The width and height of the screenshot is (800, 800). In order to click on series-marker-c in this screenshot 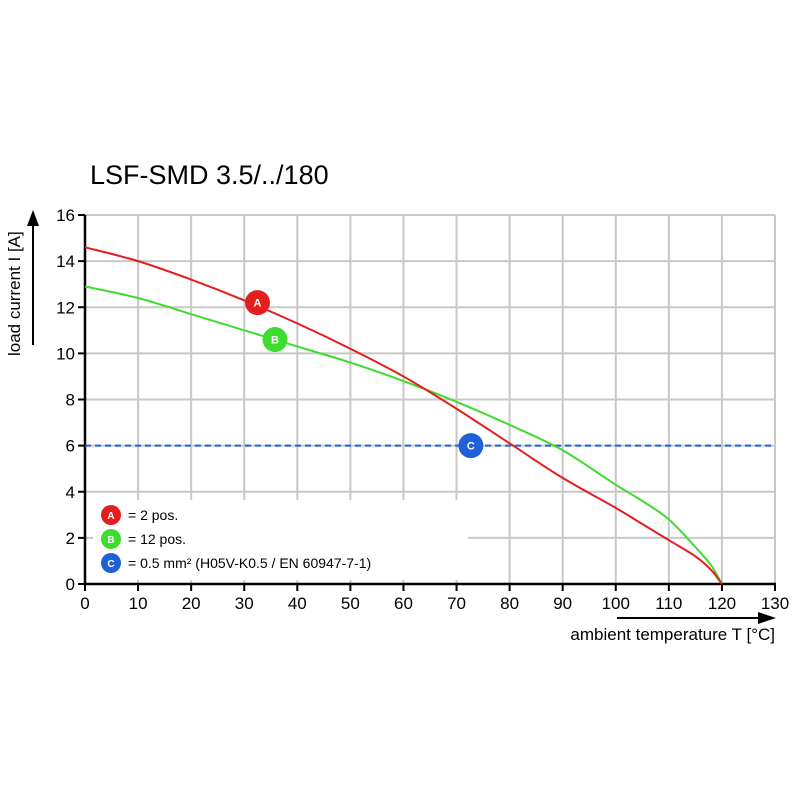, I will do `click(471, 446)`.